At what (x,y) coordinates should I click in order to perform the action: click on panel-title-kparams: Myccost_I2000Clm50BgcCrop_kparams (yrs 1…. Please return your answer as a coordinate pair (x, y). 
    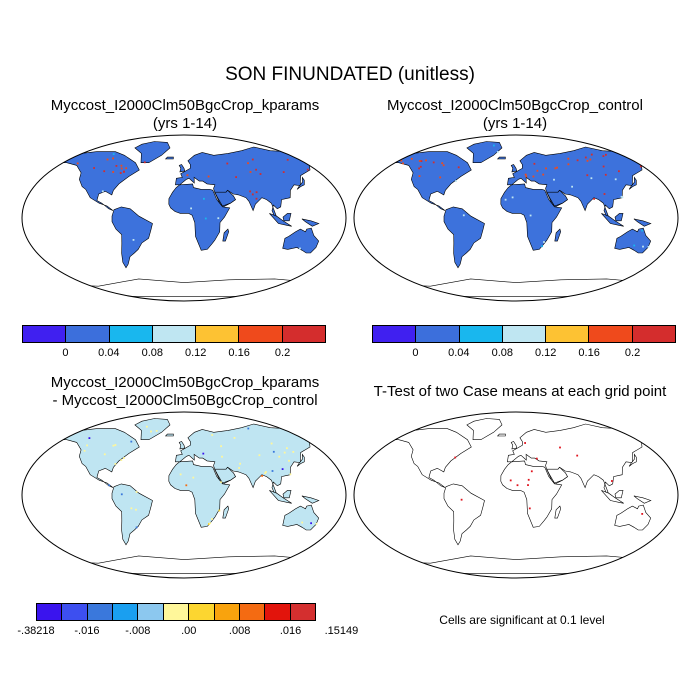
    Looking at the image, I should click on (185, 115).